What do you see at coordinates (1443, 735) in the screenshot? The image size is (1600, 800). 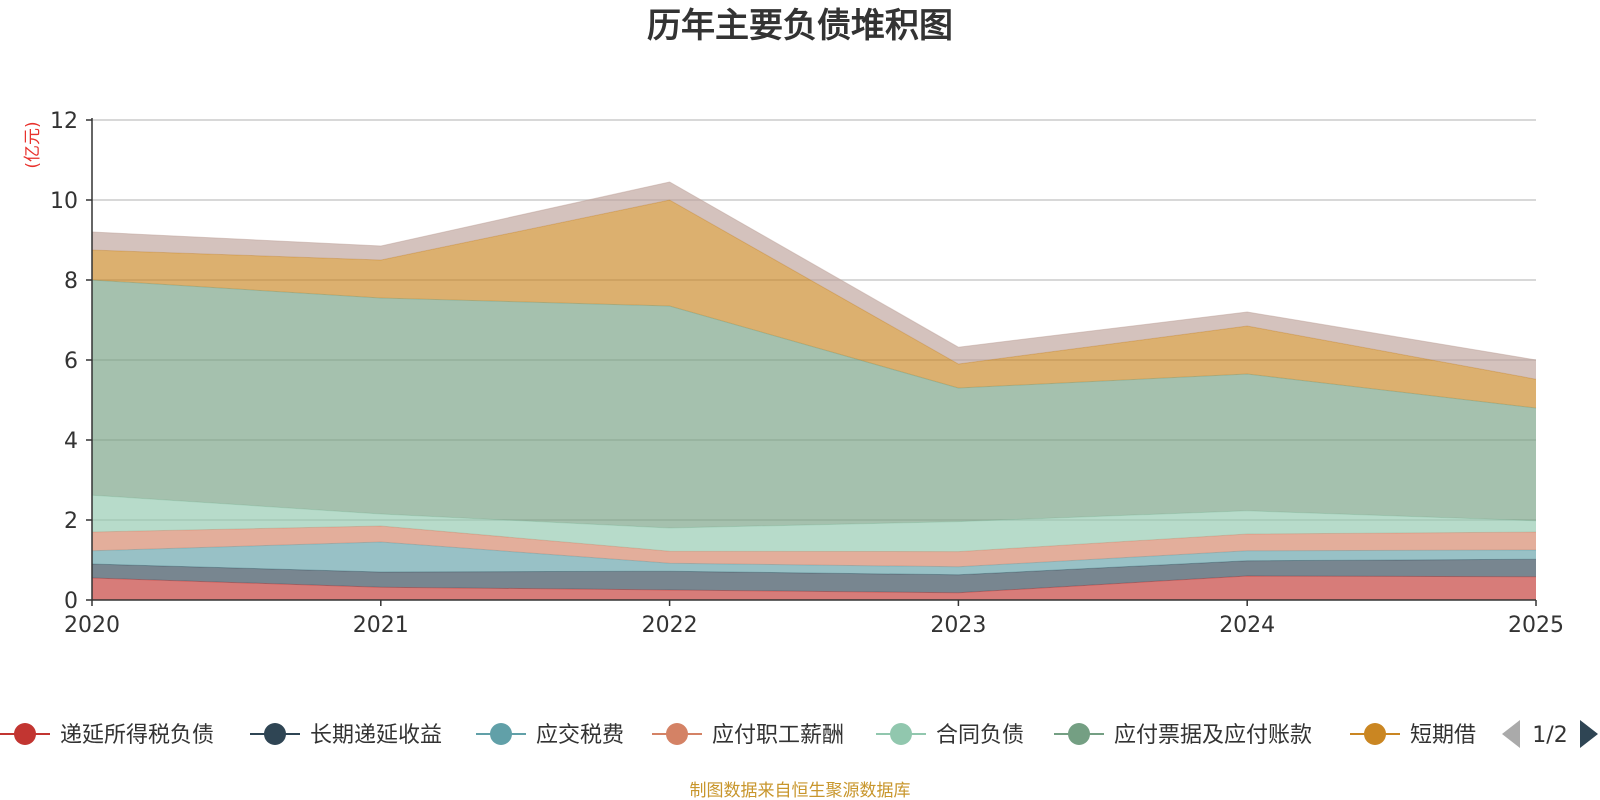 I see `legend-label: 短期借` at bounding box center [1443, 735].